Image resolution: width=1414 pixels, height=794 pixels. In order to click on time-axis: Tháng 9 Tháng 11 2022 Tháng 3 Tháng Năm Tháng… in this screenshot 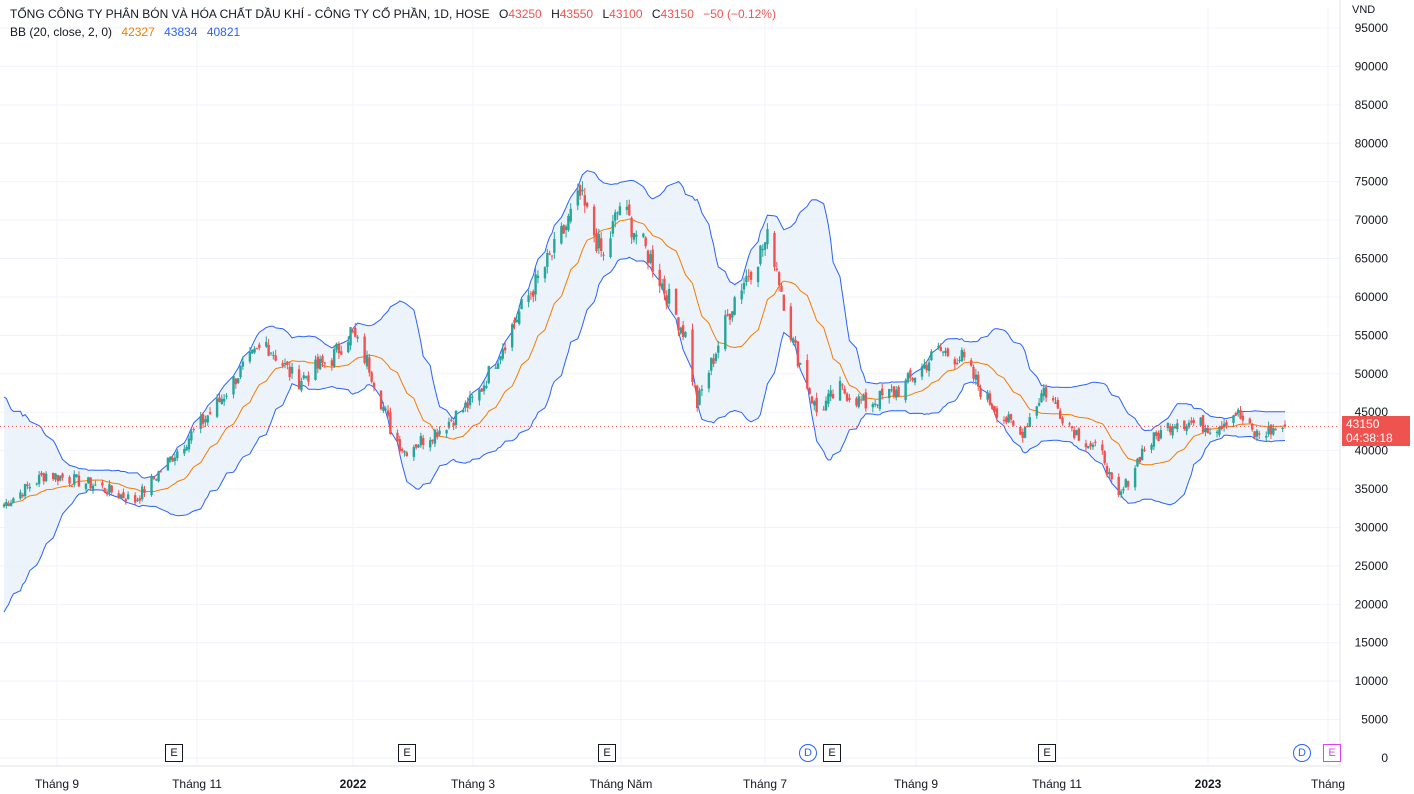, I will do `click(690, 784)`.